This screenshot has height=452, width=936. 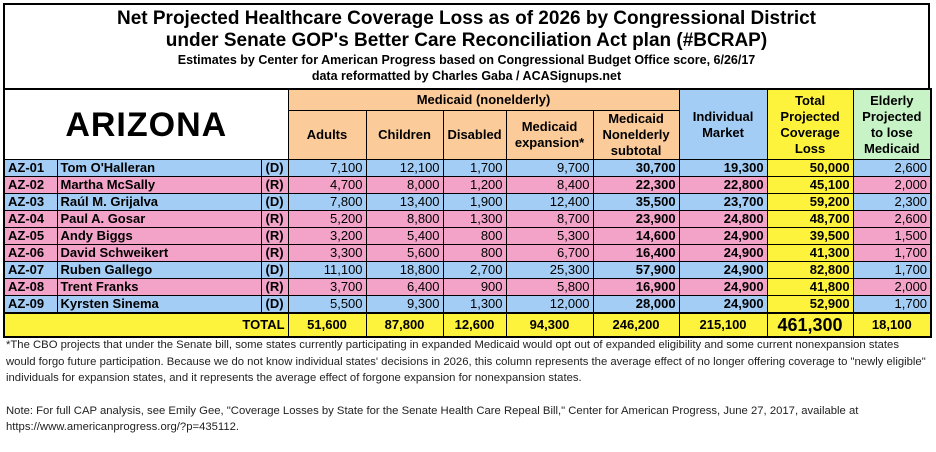 What do you see at coordinates (159, 253) in the screenshot?
I see `cell-name: David Schweikert` at bounding box center [159, 253].